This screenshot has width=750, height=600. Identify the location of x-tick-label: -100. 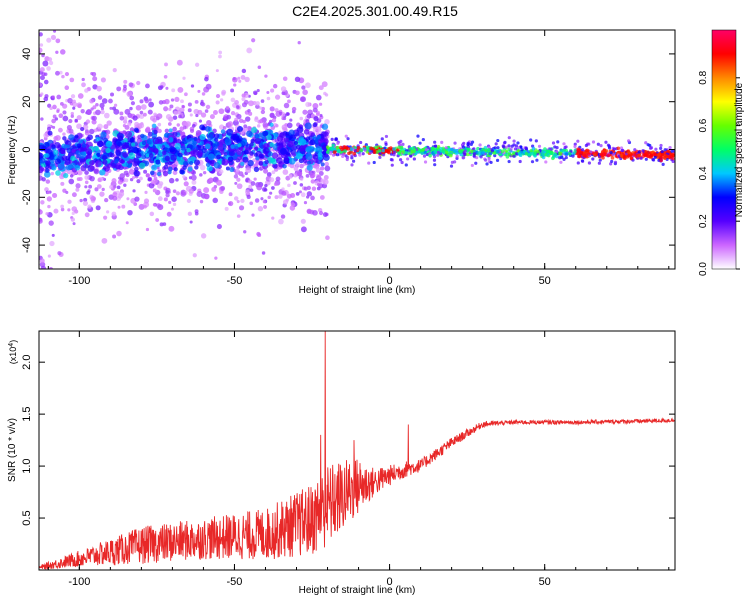
(79, 582).